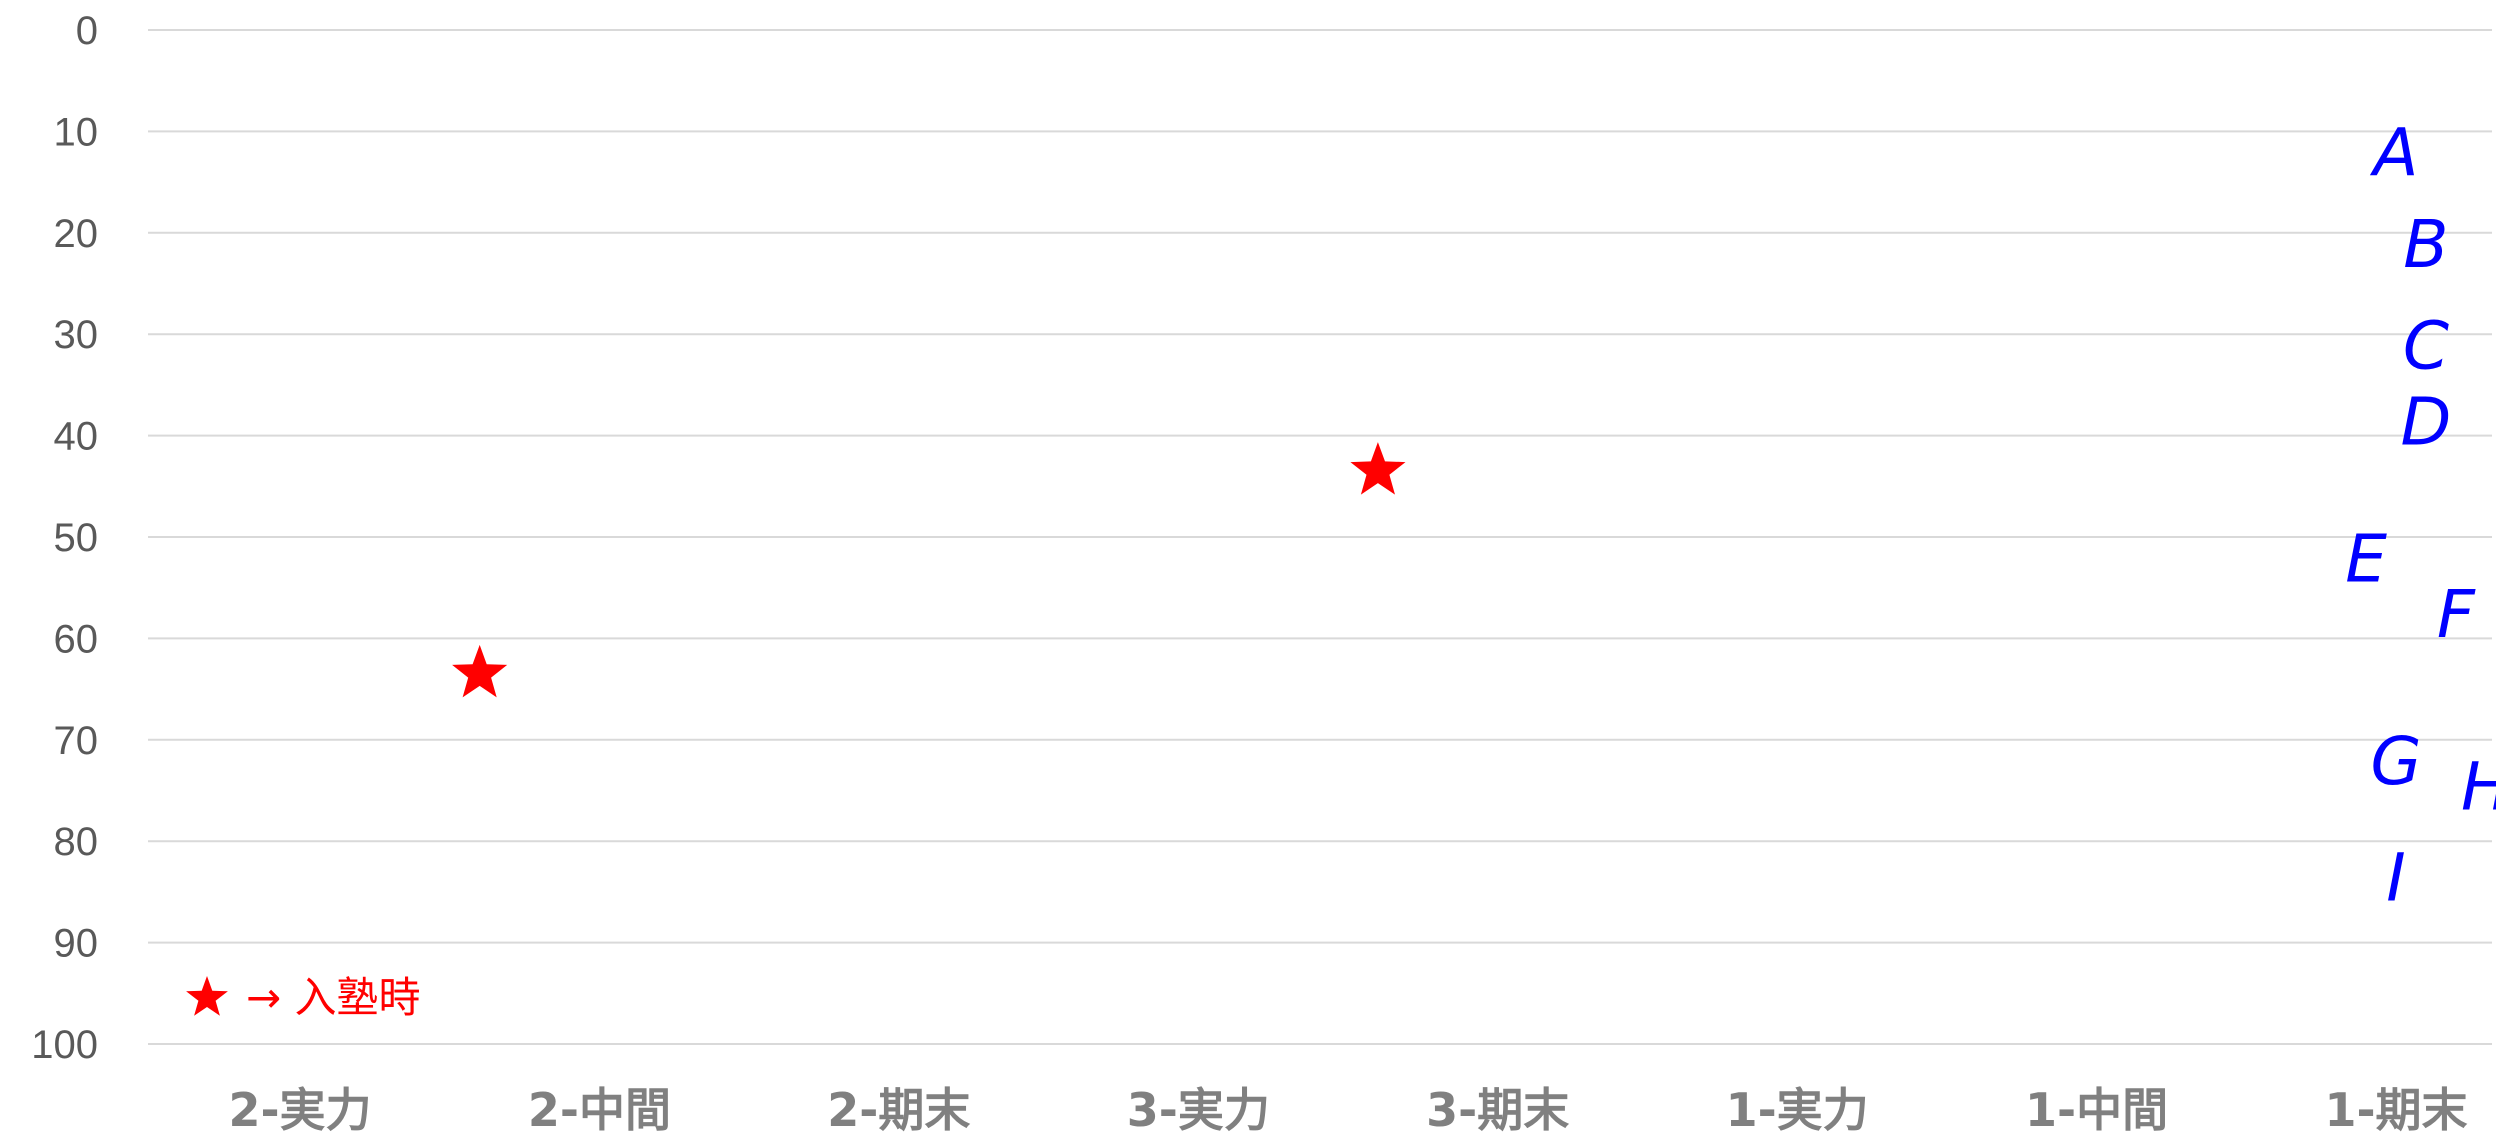 The height and width of the screenshot is (1138, 2496). I want to click on y-tick-label: 10, so click(76, 132).